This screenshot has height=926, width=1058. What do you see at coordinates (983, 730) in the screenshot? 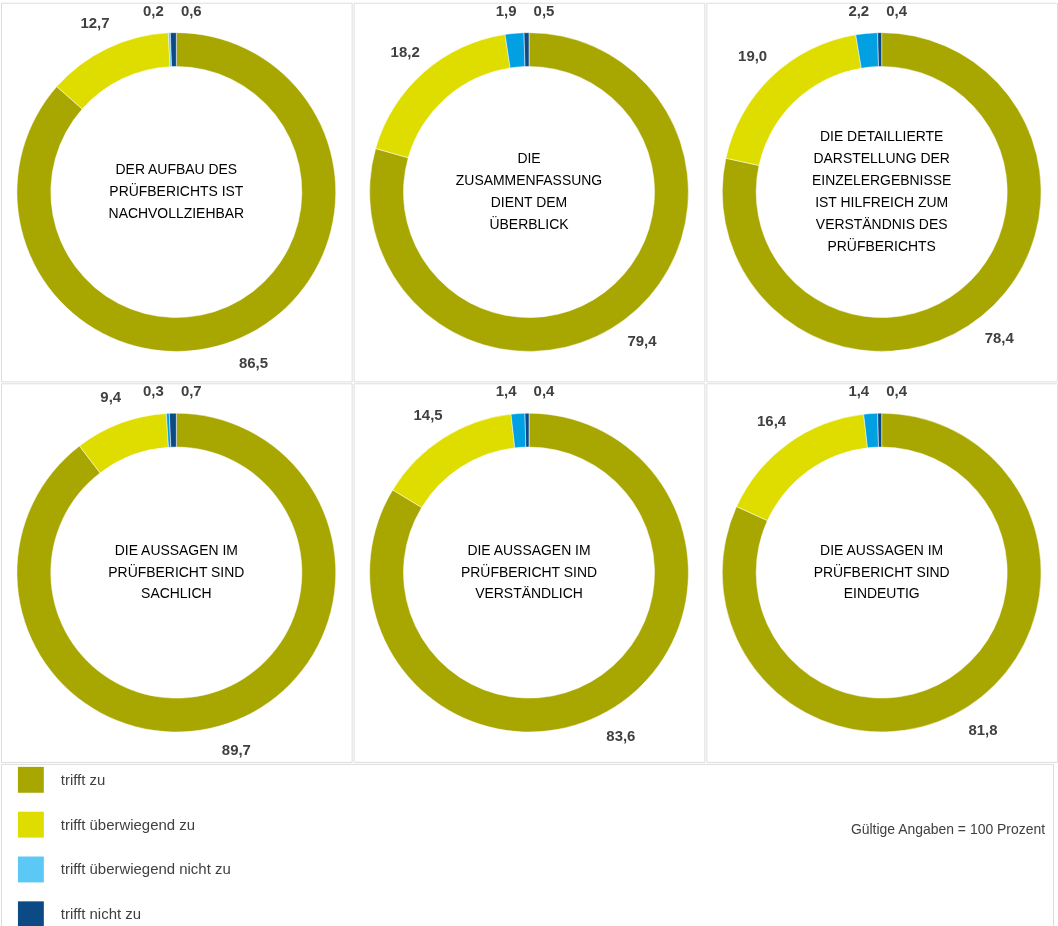
I see `data-label: 81,8` at bounding box center [983, 730].